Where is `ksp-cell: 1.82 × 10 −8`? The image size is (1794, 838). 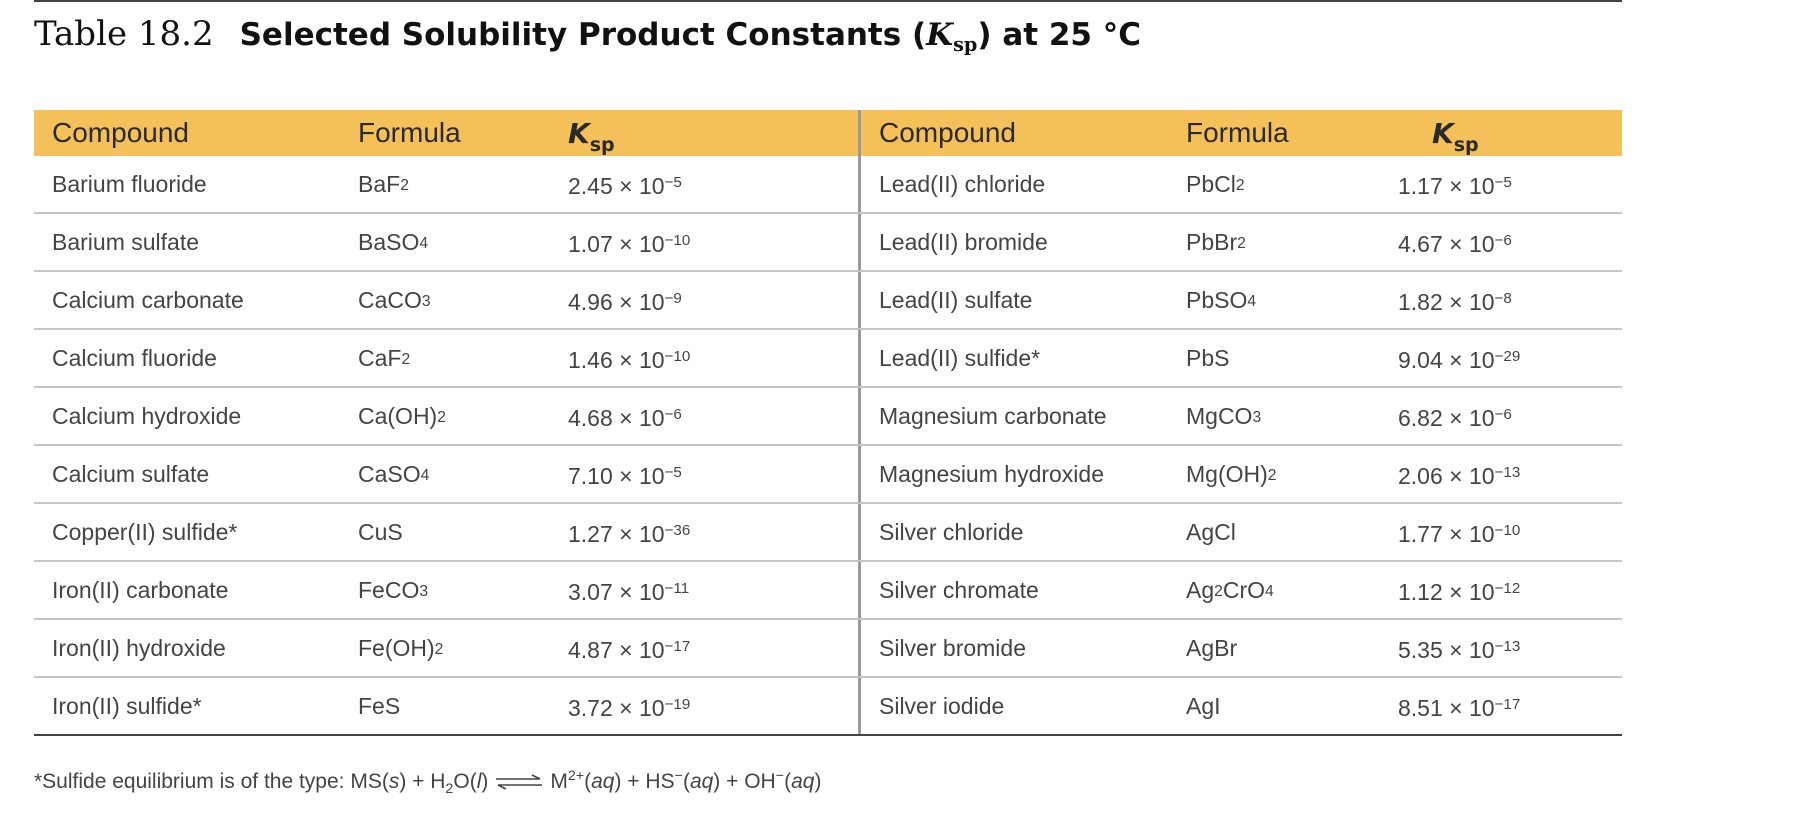
ksp-cell: 1.82 × 10 −8 is located at coordinates (1455, 301).